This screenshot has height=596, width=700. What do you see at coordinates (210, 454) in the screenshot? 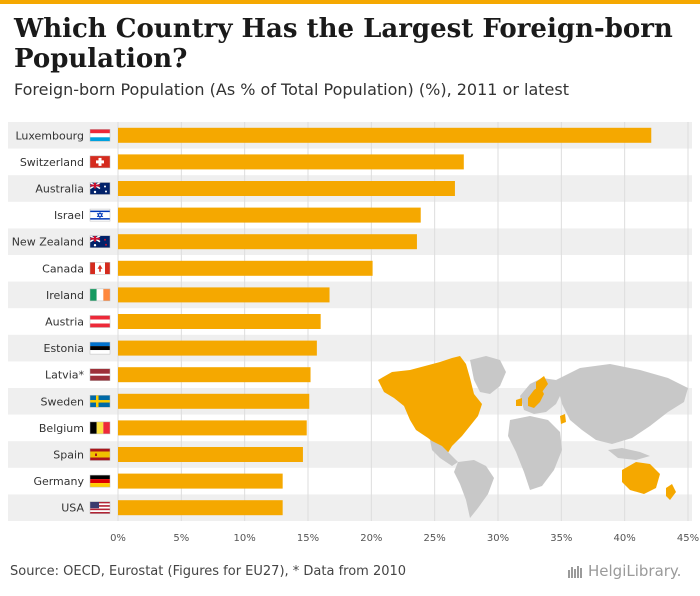
I see `bar-spain` at bounding box center [210, 454].